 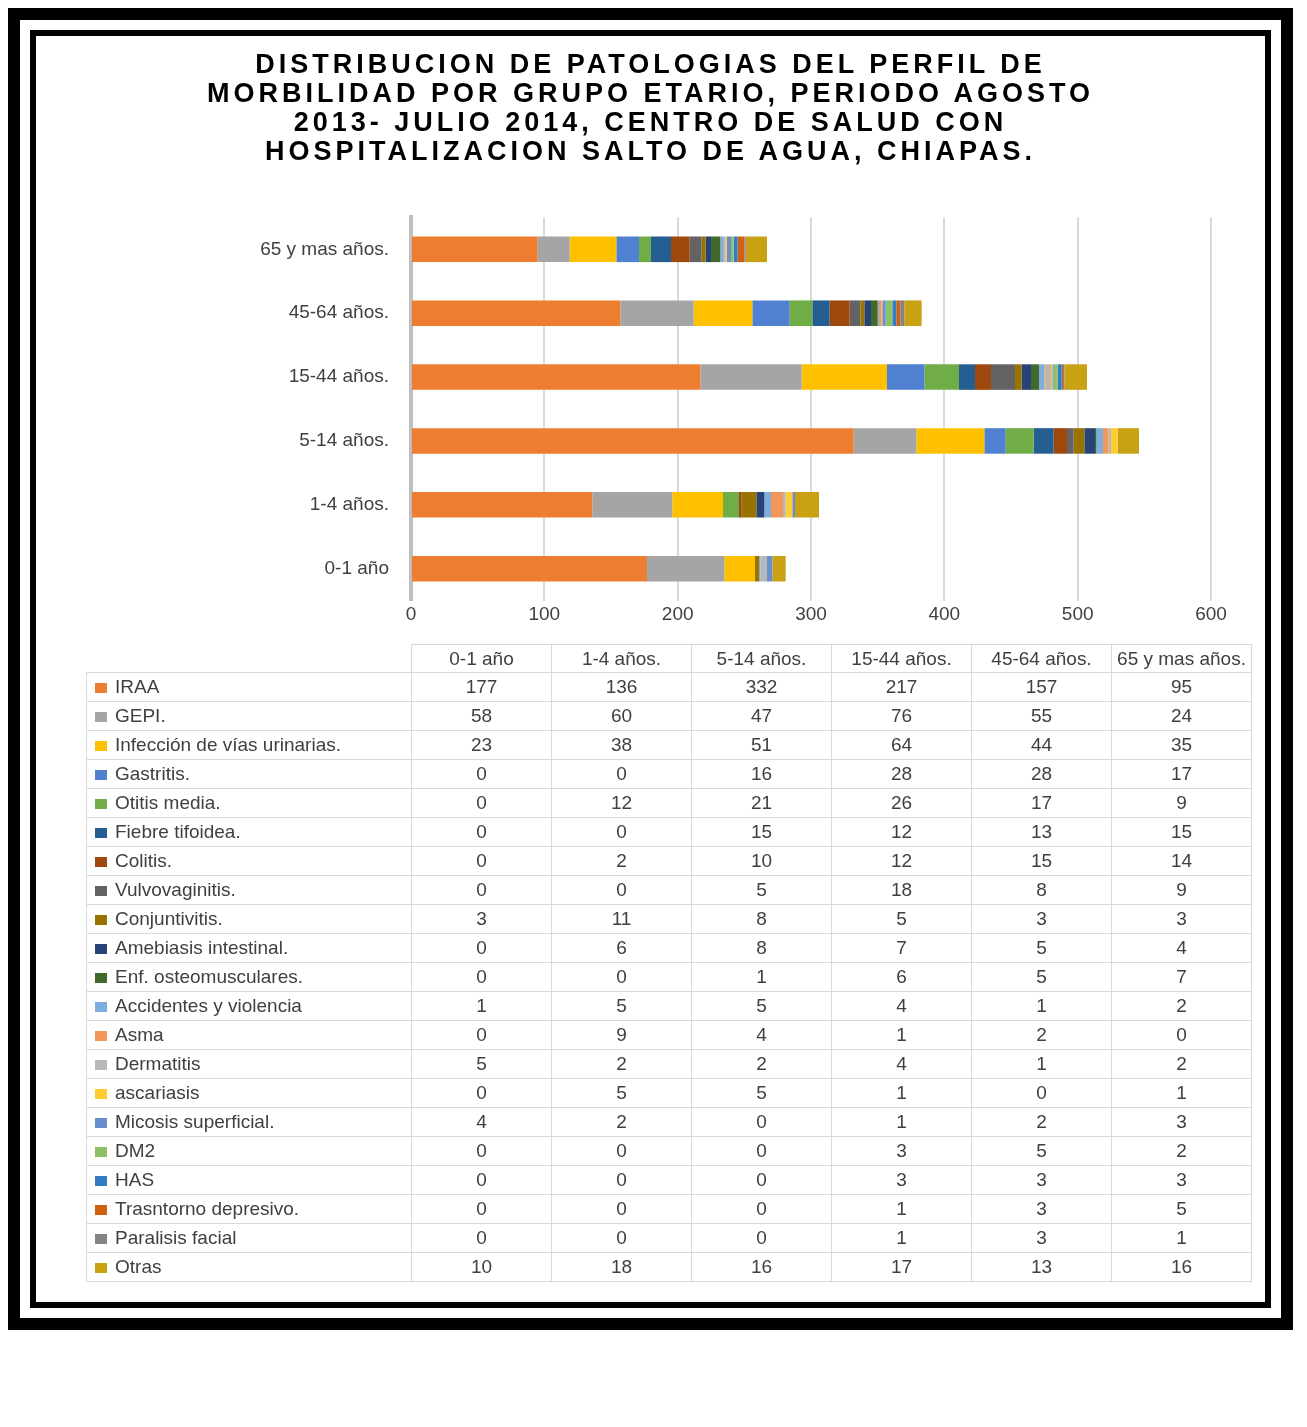 I want to click on data-label: 10, so click(x=761, y=861).